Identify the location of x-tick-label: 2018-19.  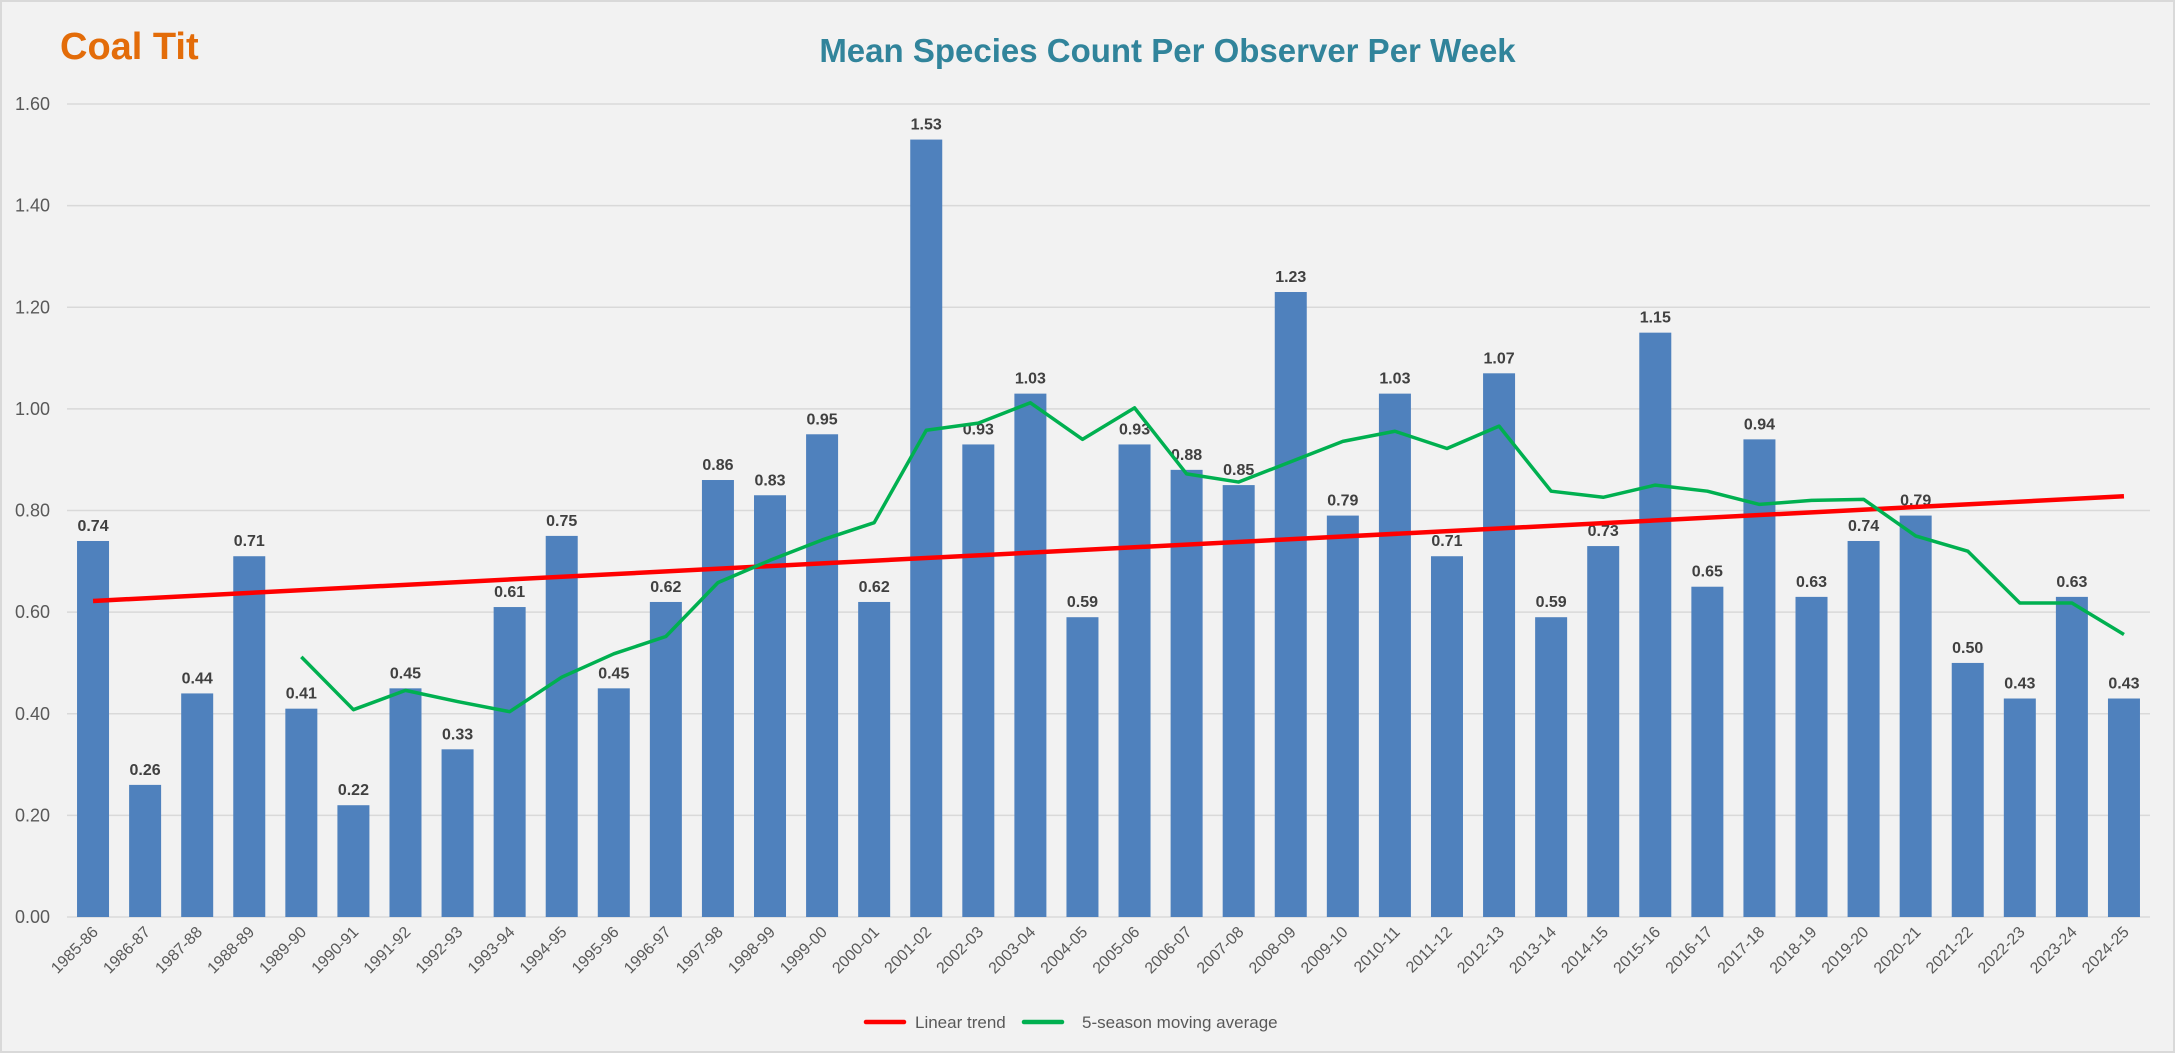
(1794, 951).